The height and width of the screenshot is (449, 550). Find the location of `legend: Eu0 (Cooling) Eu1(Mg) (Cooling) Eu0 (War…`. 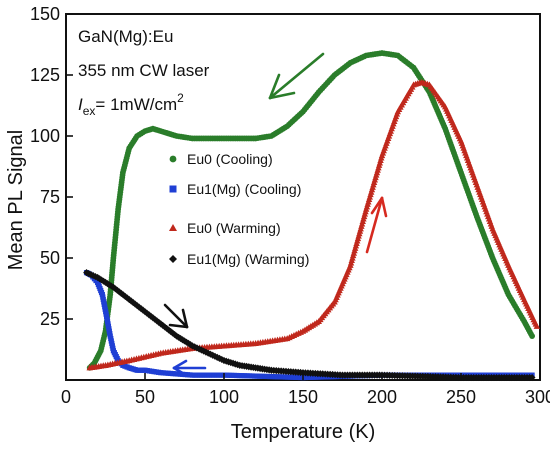

legend: Eu0 (Cooling) Eu1(Mg) (Cooling) Eu0 (War… is located at coordinates (239, 209).